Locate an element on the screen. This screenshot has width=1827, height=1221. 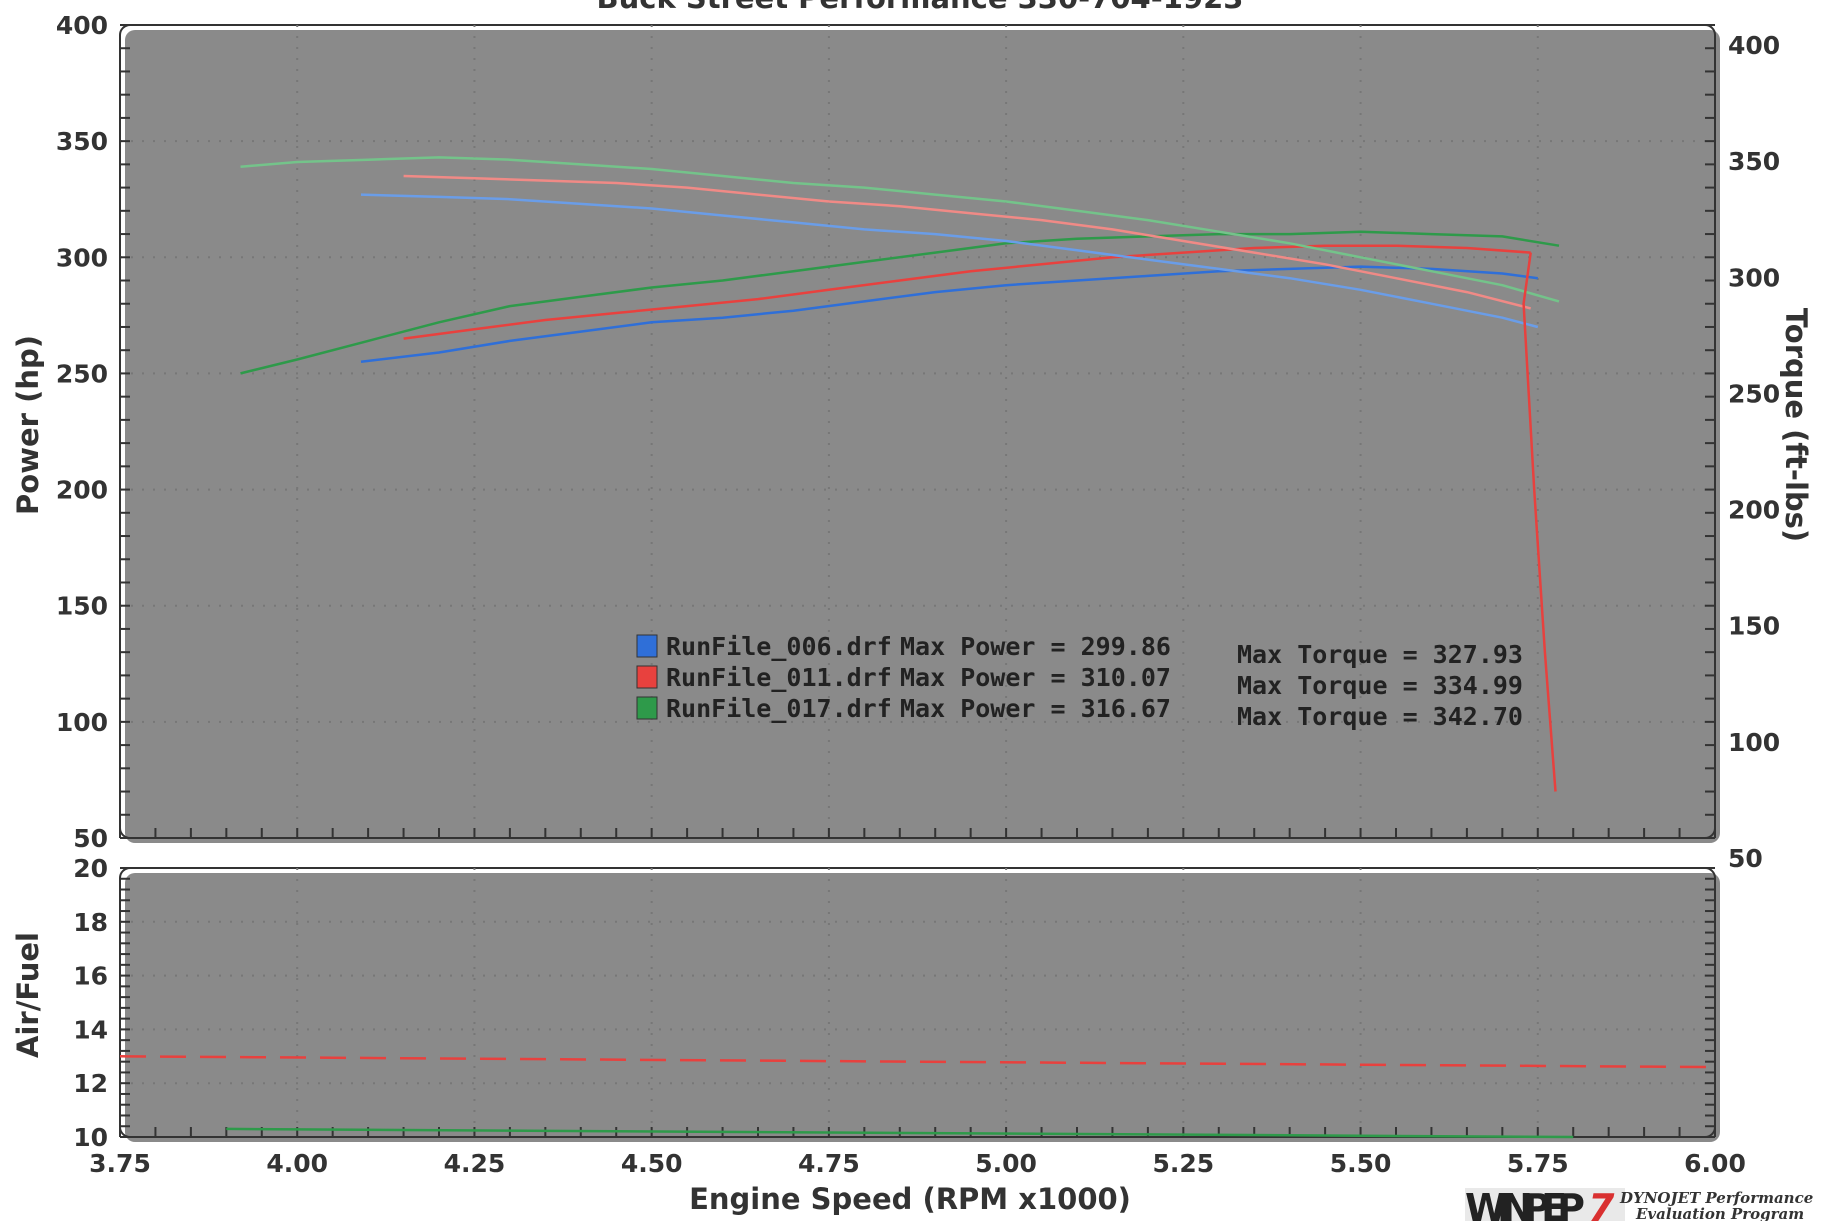
torque-tick-label: 300 is located at coordinates (1754, 277).